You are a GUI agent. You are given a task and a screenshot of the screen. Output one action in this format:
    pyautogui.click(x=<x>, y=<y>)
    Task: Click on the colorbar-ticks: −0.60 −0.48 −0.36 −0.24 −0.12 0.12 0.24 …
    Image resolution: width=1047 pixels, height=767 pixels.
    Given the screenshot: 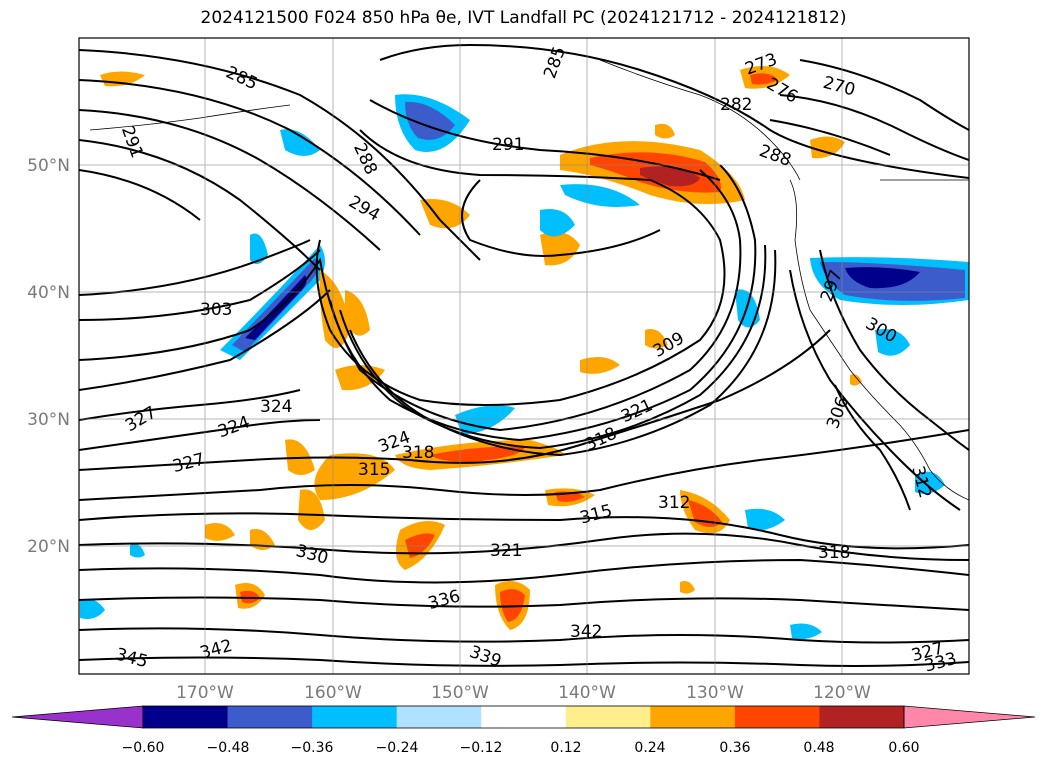 What is the action you would take?
    pyautogui.click(x=521, y=748)
    